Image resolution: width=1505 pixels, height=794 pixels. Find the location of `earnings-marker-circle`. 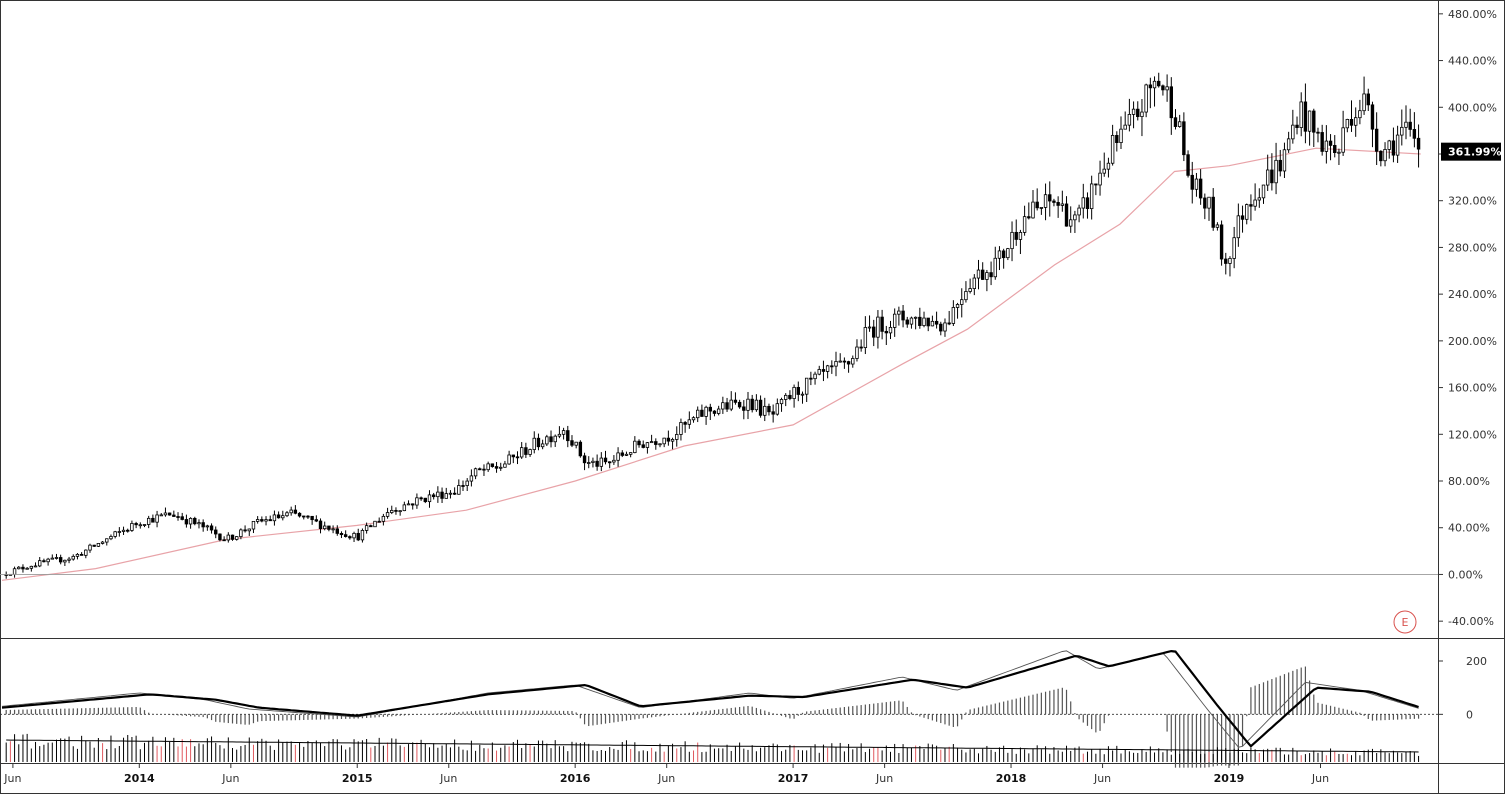

earnings-marker-circle is located at coordinates (1405, 622).